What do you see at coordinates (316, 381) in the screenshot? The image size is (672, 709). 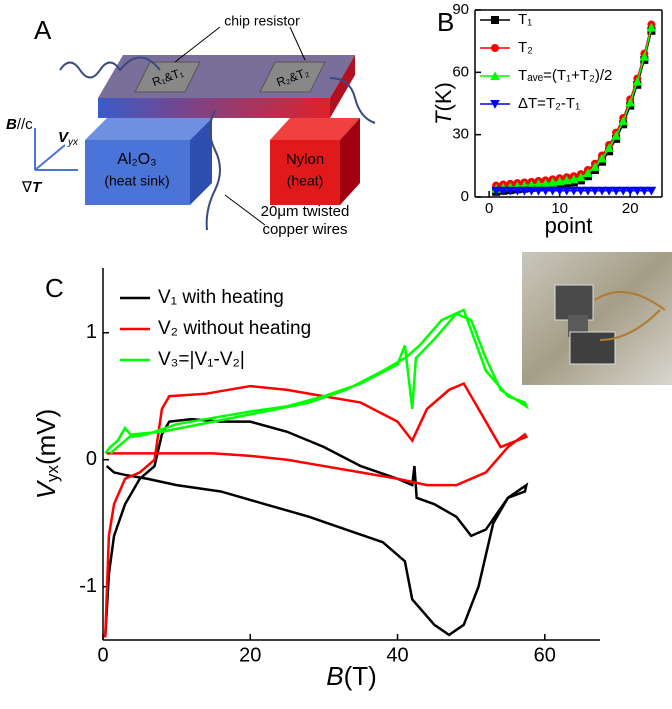 I see `series-line` at bounding box center [316, 381].